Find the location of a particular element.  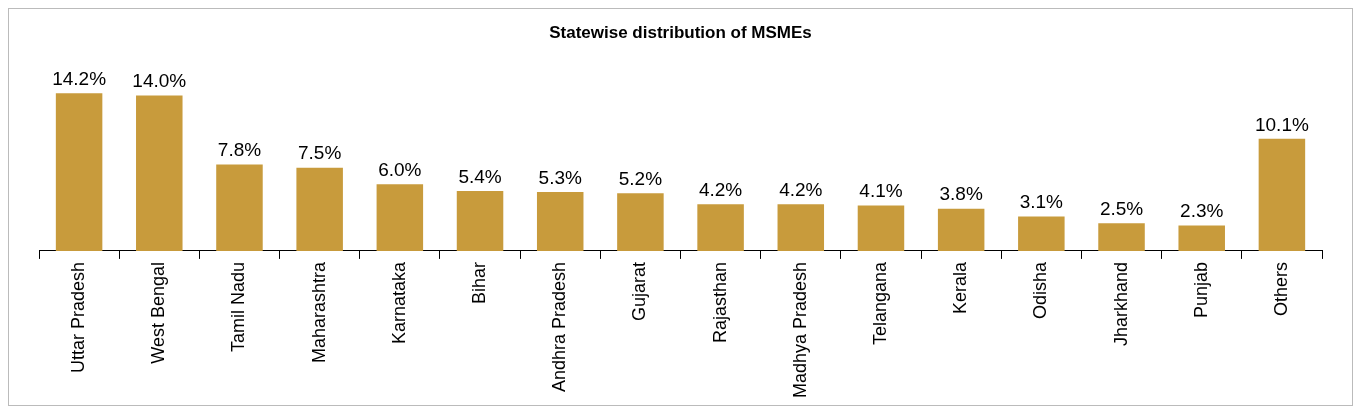

x-tick-label: Uttar Pradesh is located at coordinates (78, 317).